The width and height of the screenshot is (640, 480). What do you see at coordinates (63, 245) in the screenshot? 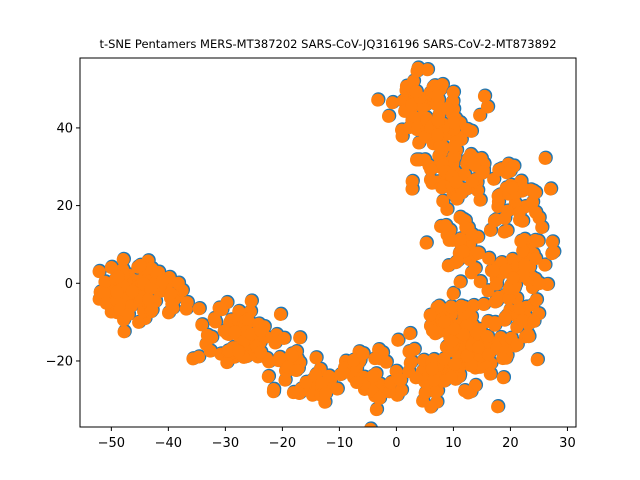
I see `y-axis: −20 0 20 40` at bounding box center [63, 245].